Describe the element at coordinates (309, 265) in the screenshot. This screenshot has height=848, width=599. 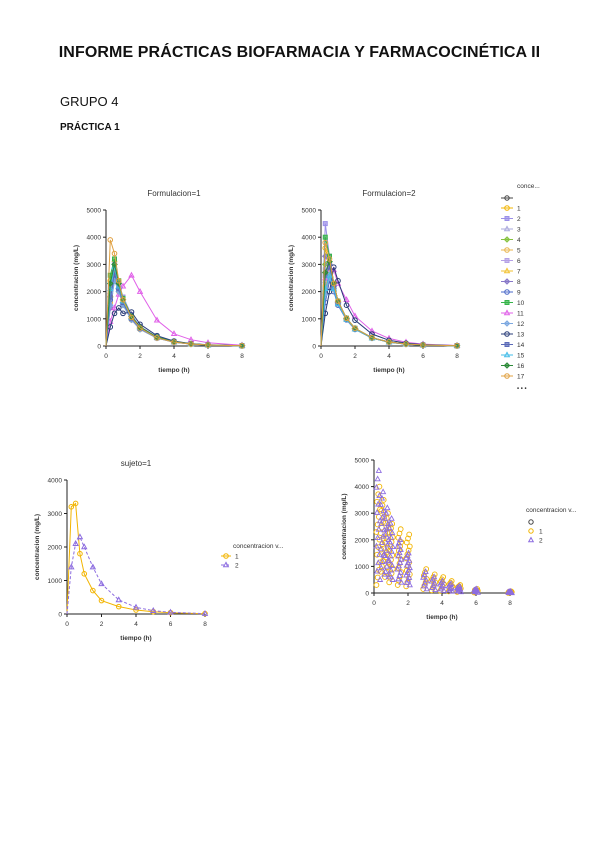
I see `y-tick-label: 3000` at that location.